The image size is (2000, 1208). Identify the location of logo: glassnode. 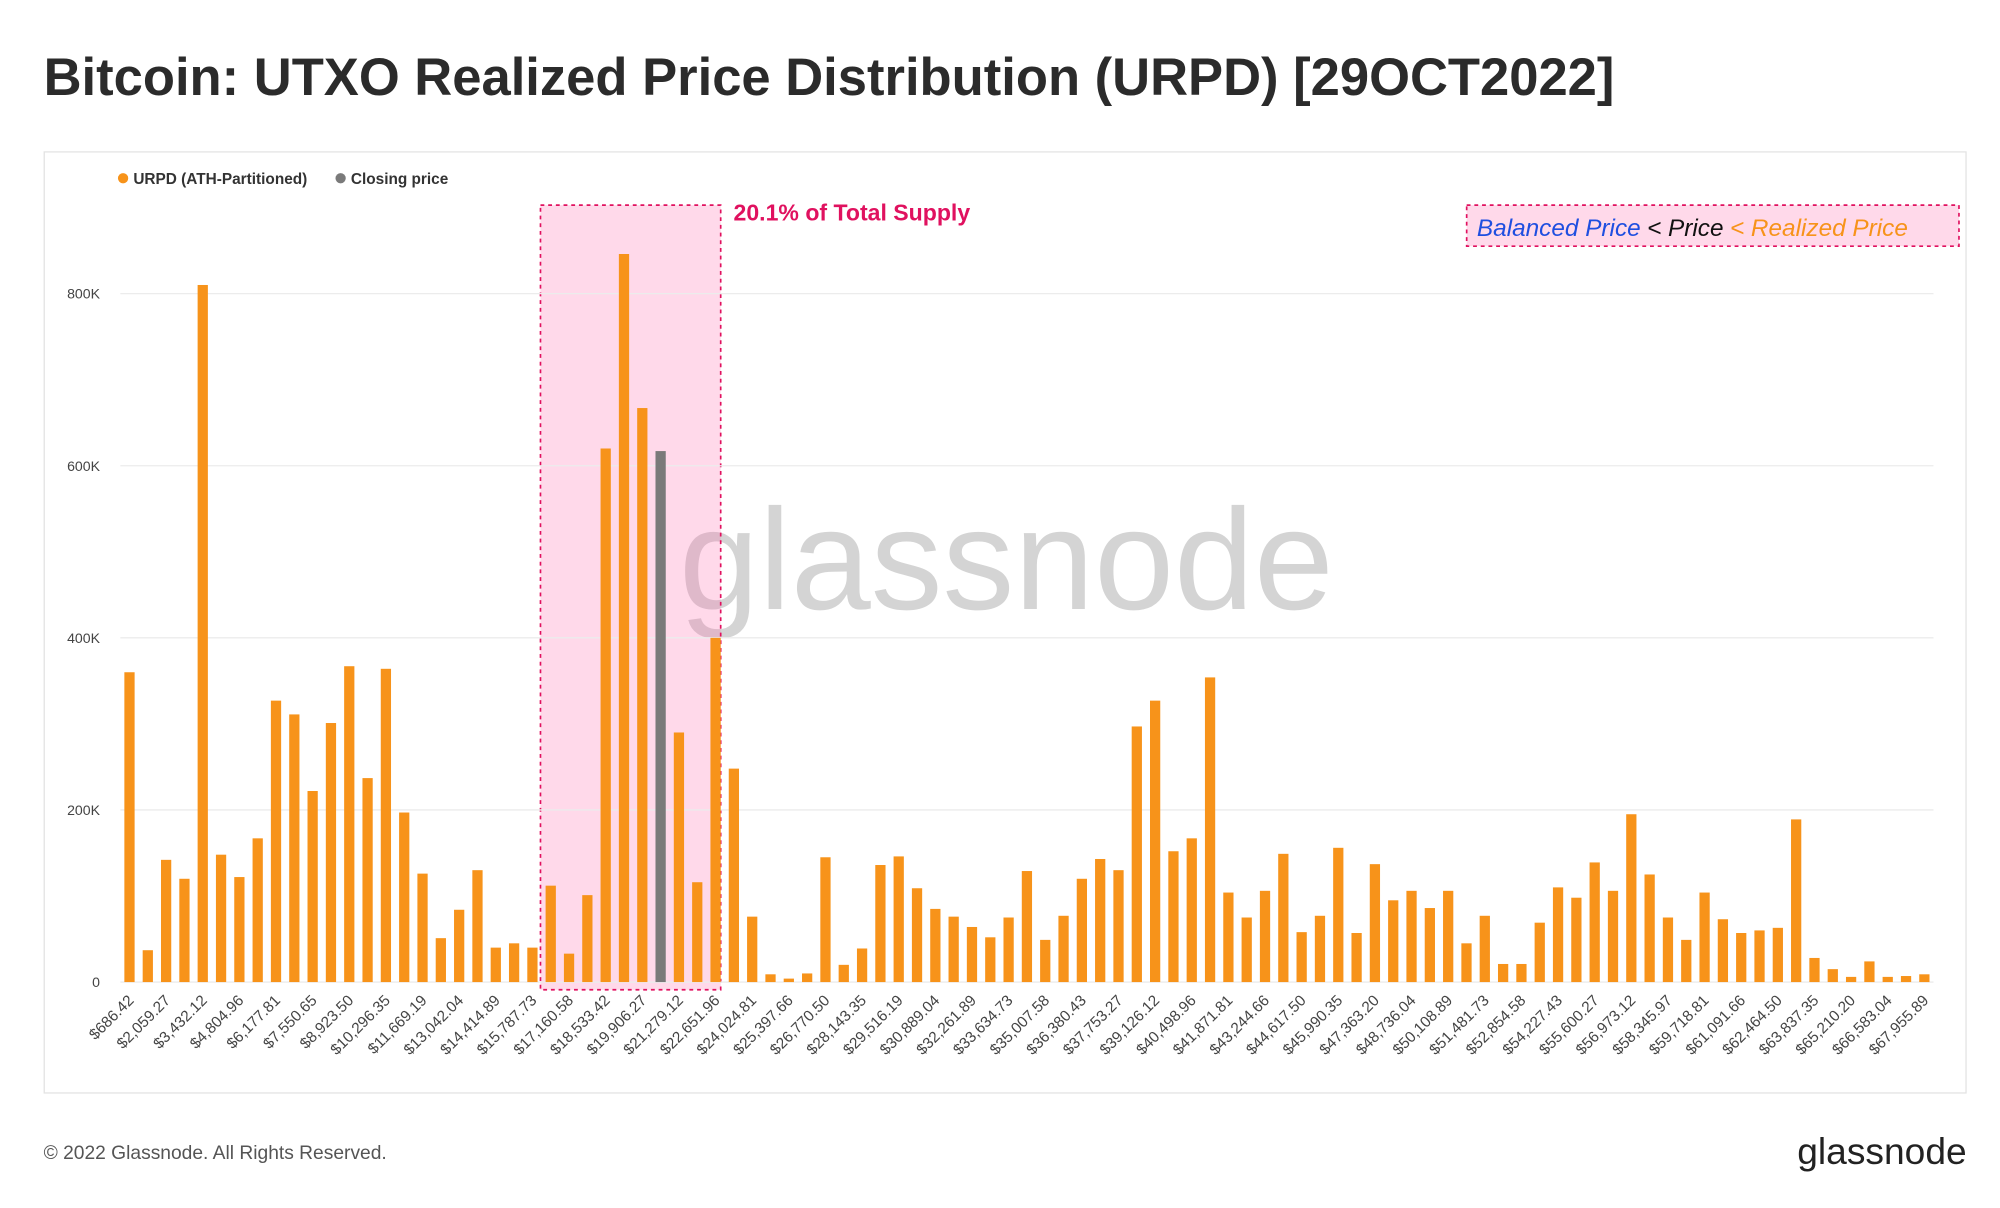
(1881, 1151).